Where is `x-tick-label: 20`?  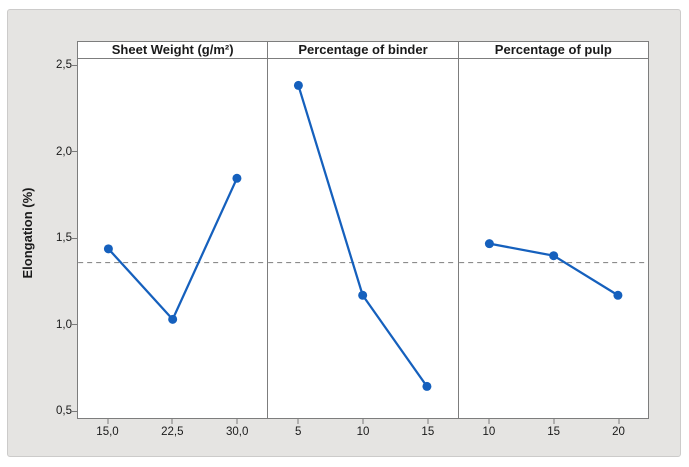 x-tick-label: 20 is located at coordinates (618, 432).